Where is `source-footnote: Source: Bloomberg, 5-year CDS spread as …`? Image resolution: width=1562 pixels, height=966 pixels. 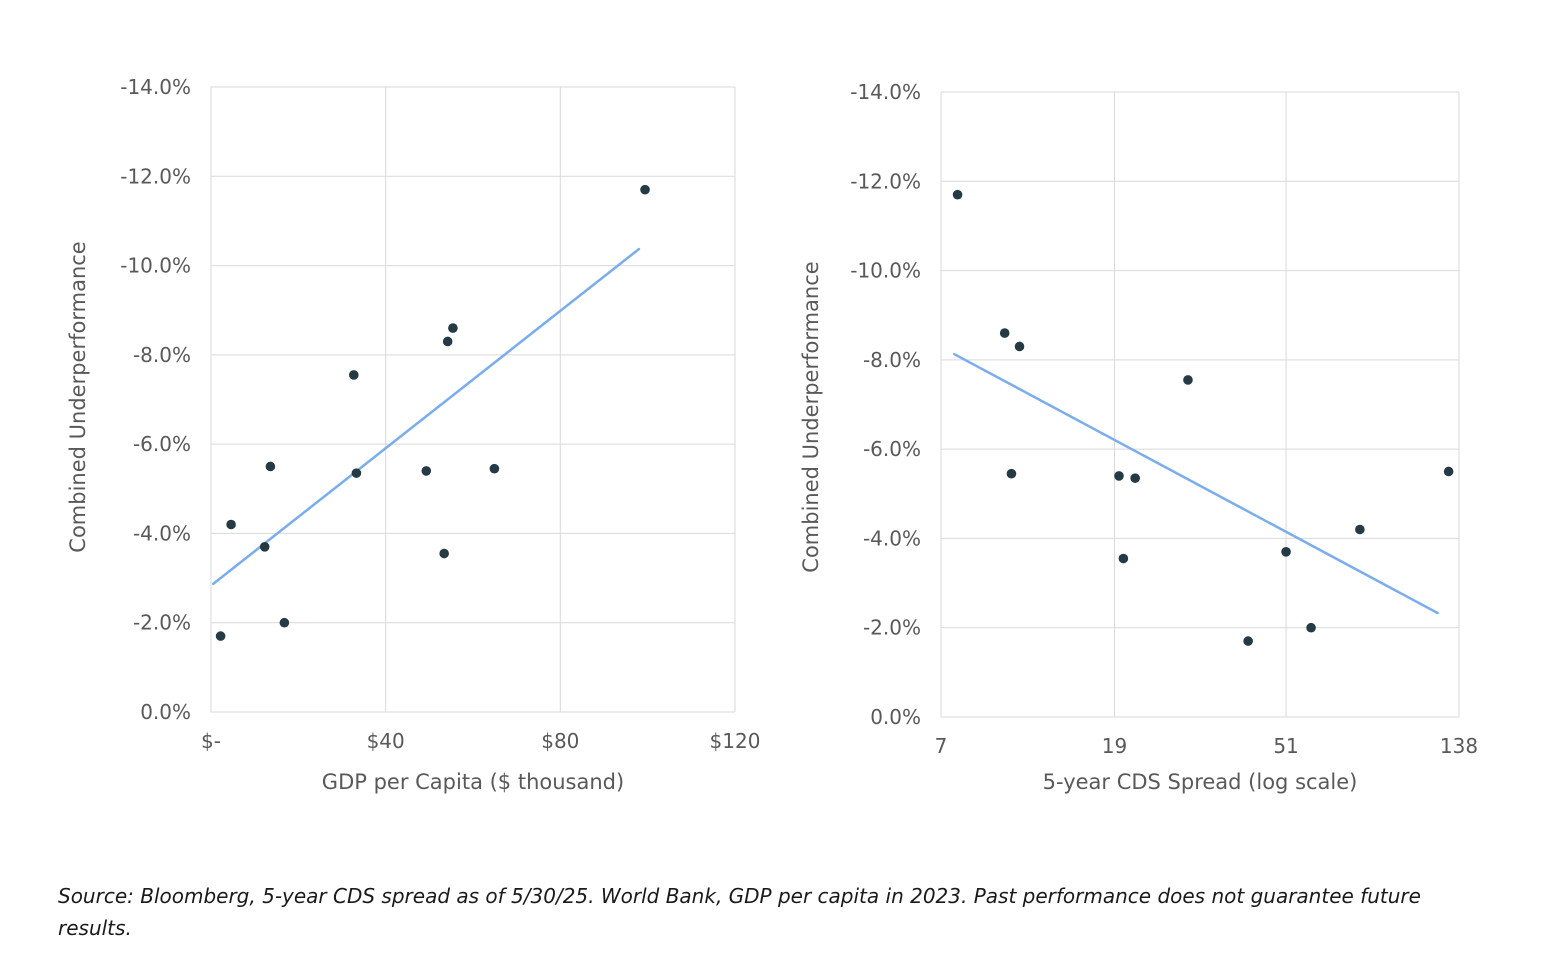 source-footnote: Source: Bloomberg, 5-year CDS spread as … is located at coordinates (739, 912).